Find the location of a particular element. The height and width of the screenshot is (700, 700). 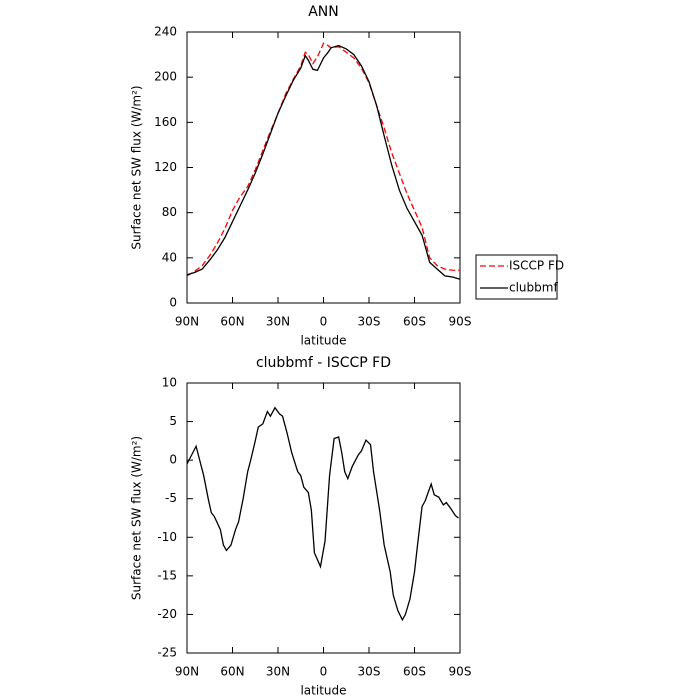

y-tick-label: 10 is located at coordinates (169, 383).